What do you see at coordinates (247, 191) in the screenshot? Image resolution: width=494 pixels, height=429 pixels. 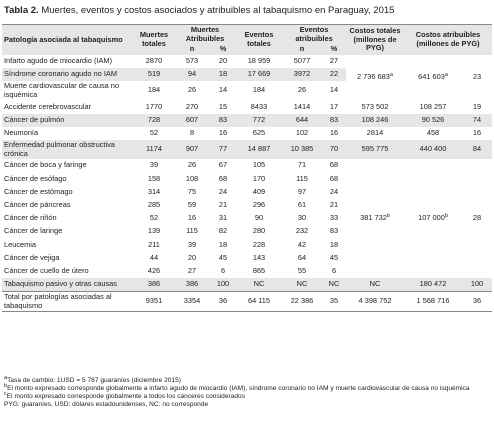 I see `table-row: Cáncer de estómago 314 75 24 409 97 24` at bounding box center [247, 191].